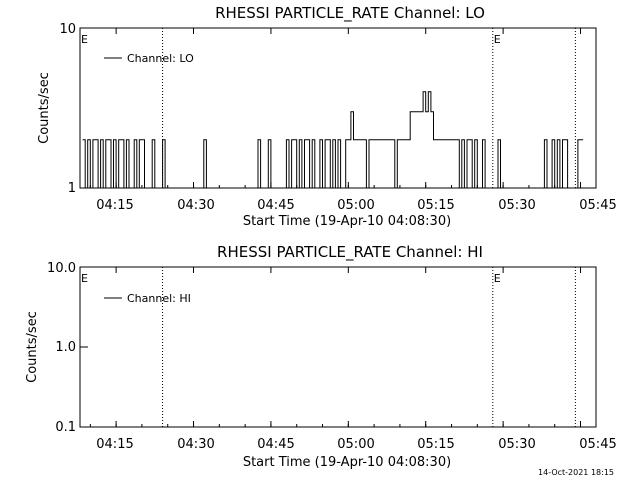 This screenshot has width=640, height=480. Describe the element at coordinates (67, 29) in the screenshot. I see `y-tick-label: 10` at that location.